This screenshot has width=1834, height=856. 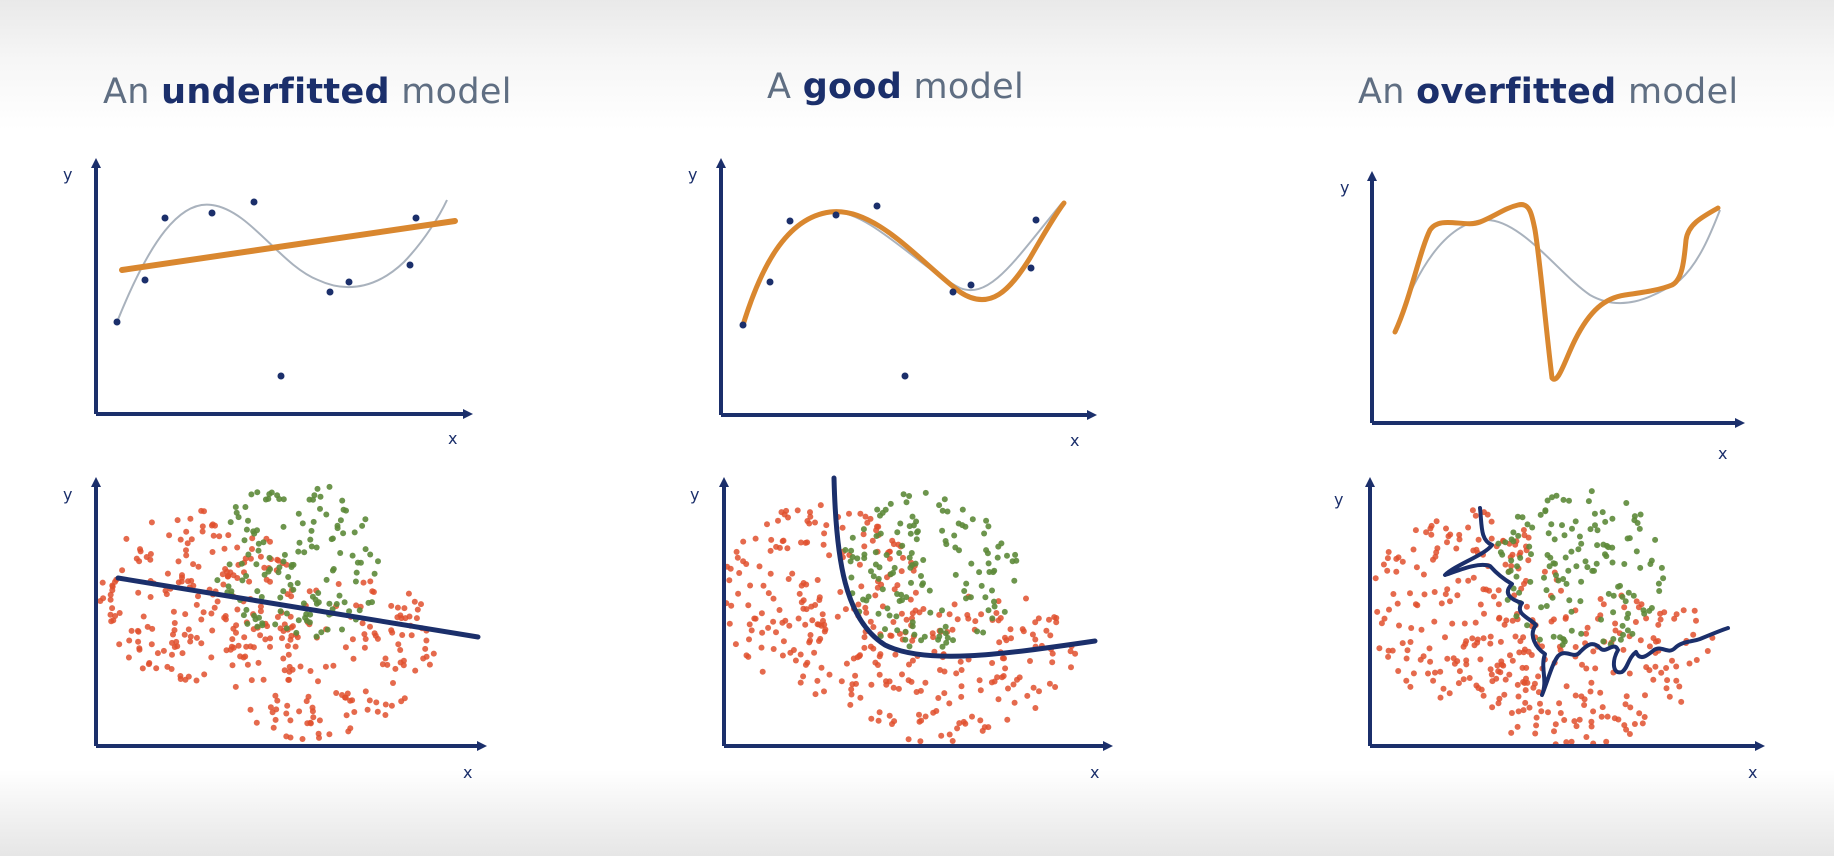 What do you see at coordinates (905, 376) in the screenshot?
I see `data-point` at bounding box center [905, 376].